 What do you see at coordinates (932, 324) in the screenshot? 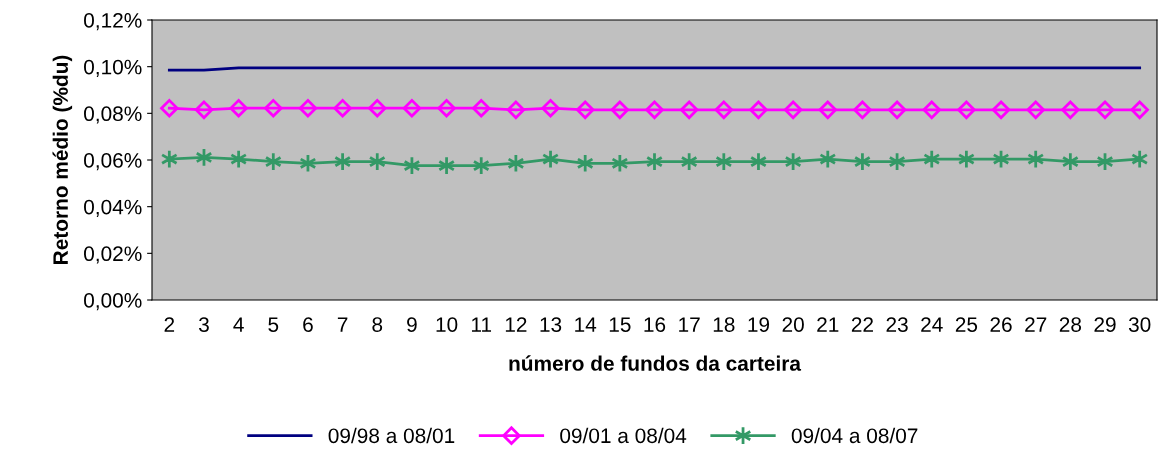
I see `x-tick-label: 24` at bounding box center [932, 324].